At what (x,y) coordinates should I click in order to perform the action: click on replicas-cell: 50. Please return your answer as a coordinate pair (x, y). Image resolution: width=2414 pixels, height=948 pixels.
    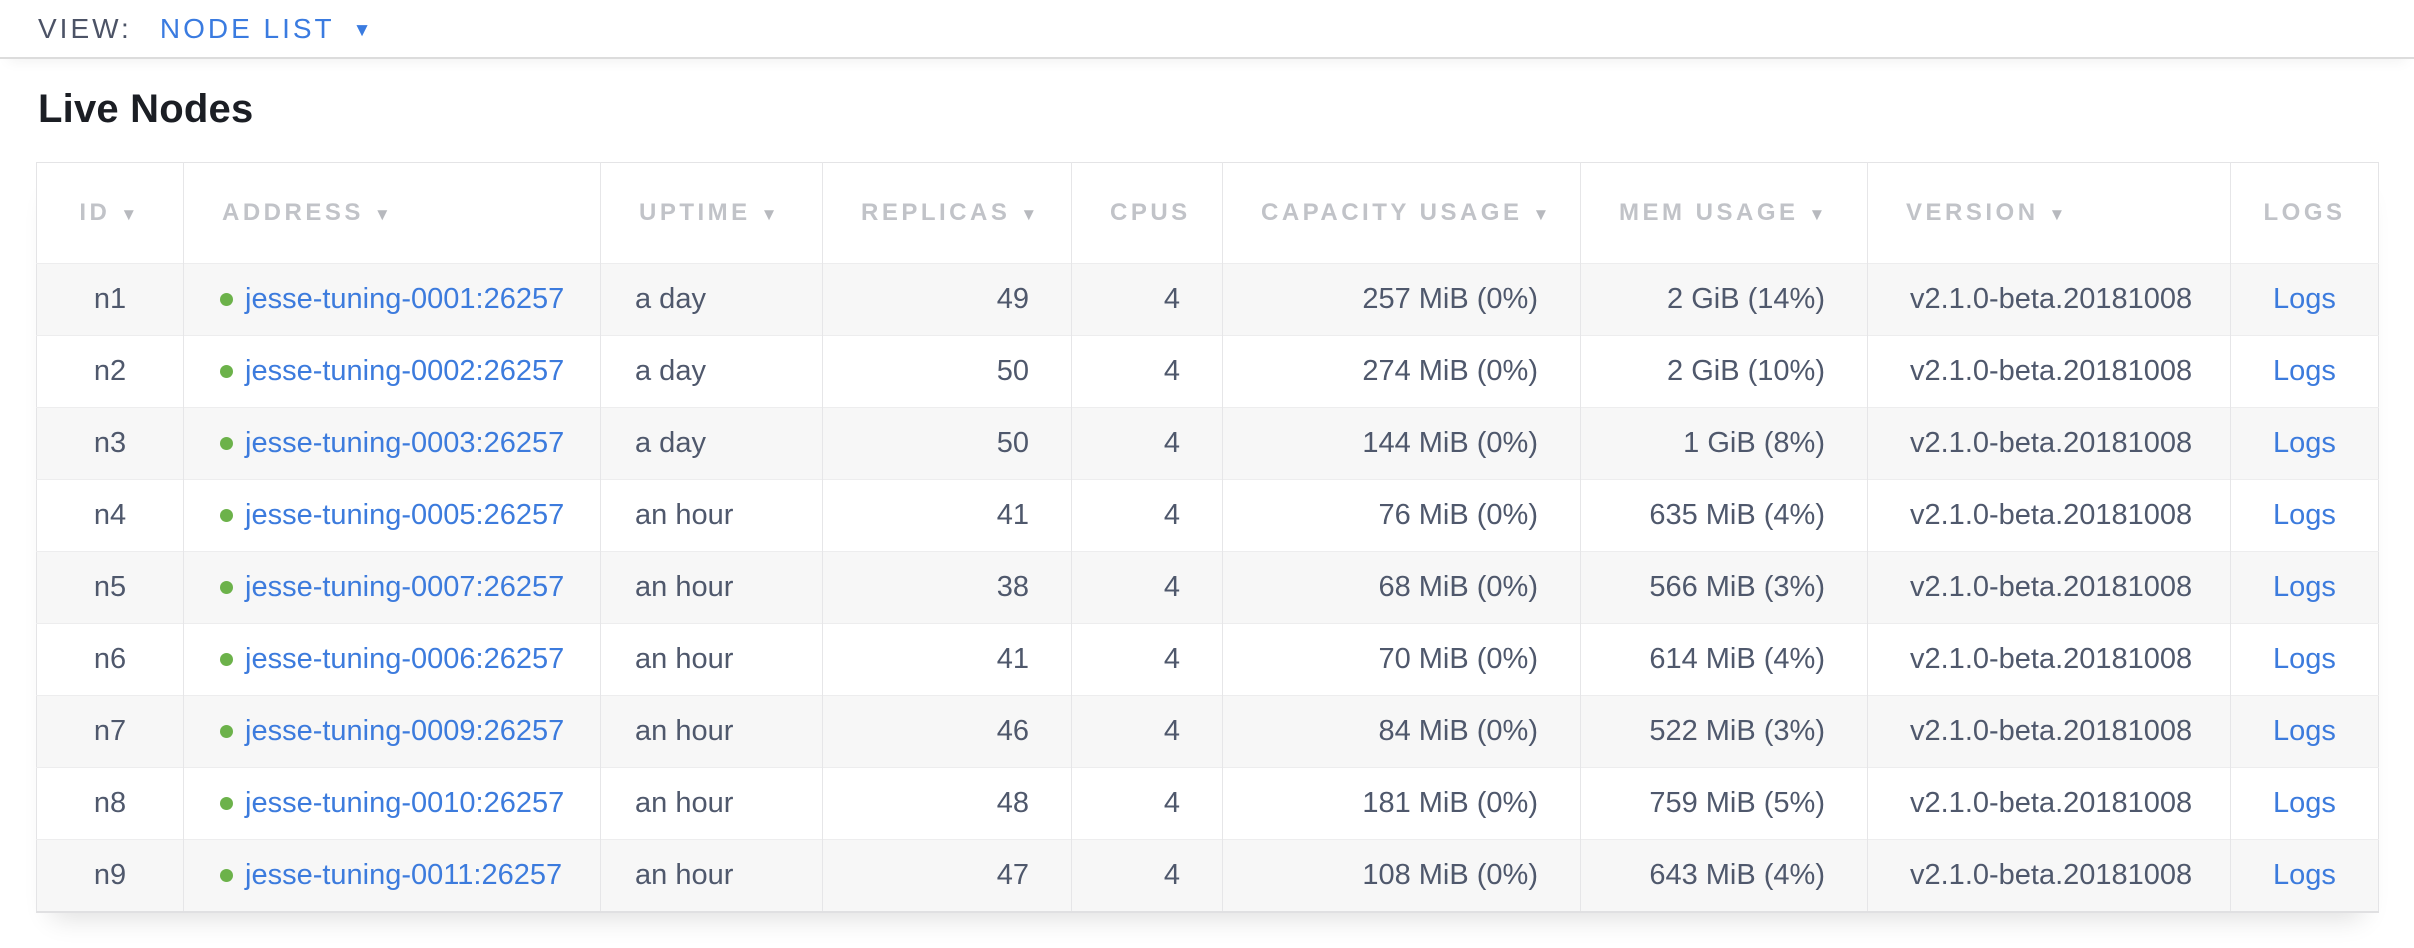
    Looking at the image, I should click on (947, 371).